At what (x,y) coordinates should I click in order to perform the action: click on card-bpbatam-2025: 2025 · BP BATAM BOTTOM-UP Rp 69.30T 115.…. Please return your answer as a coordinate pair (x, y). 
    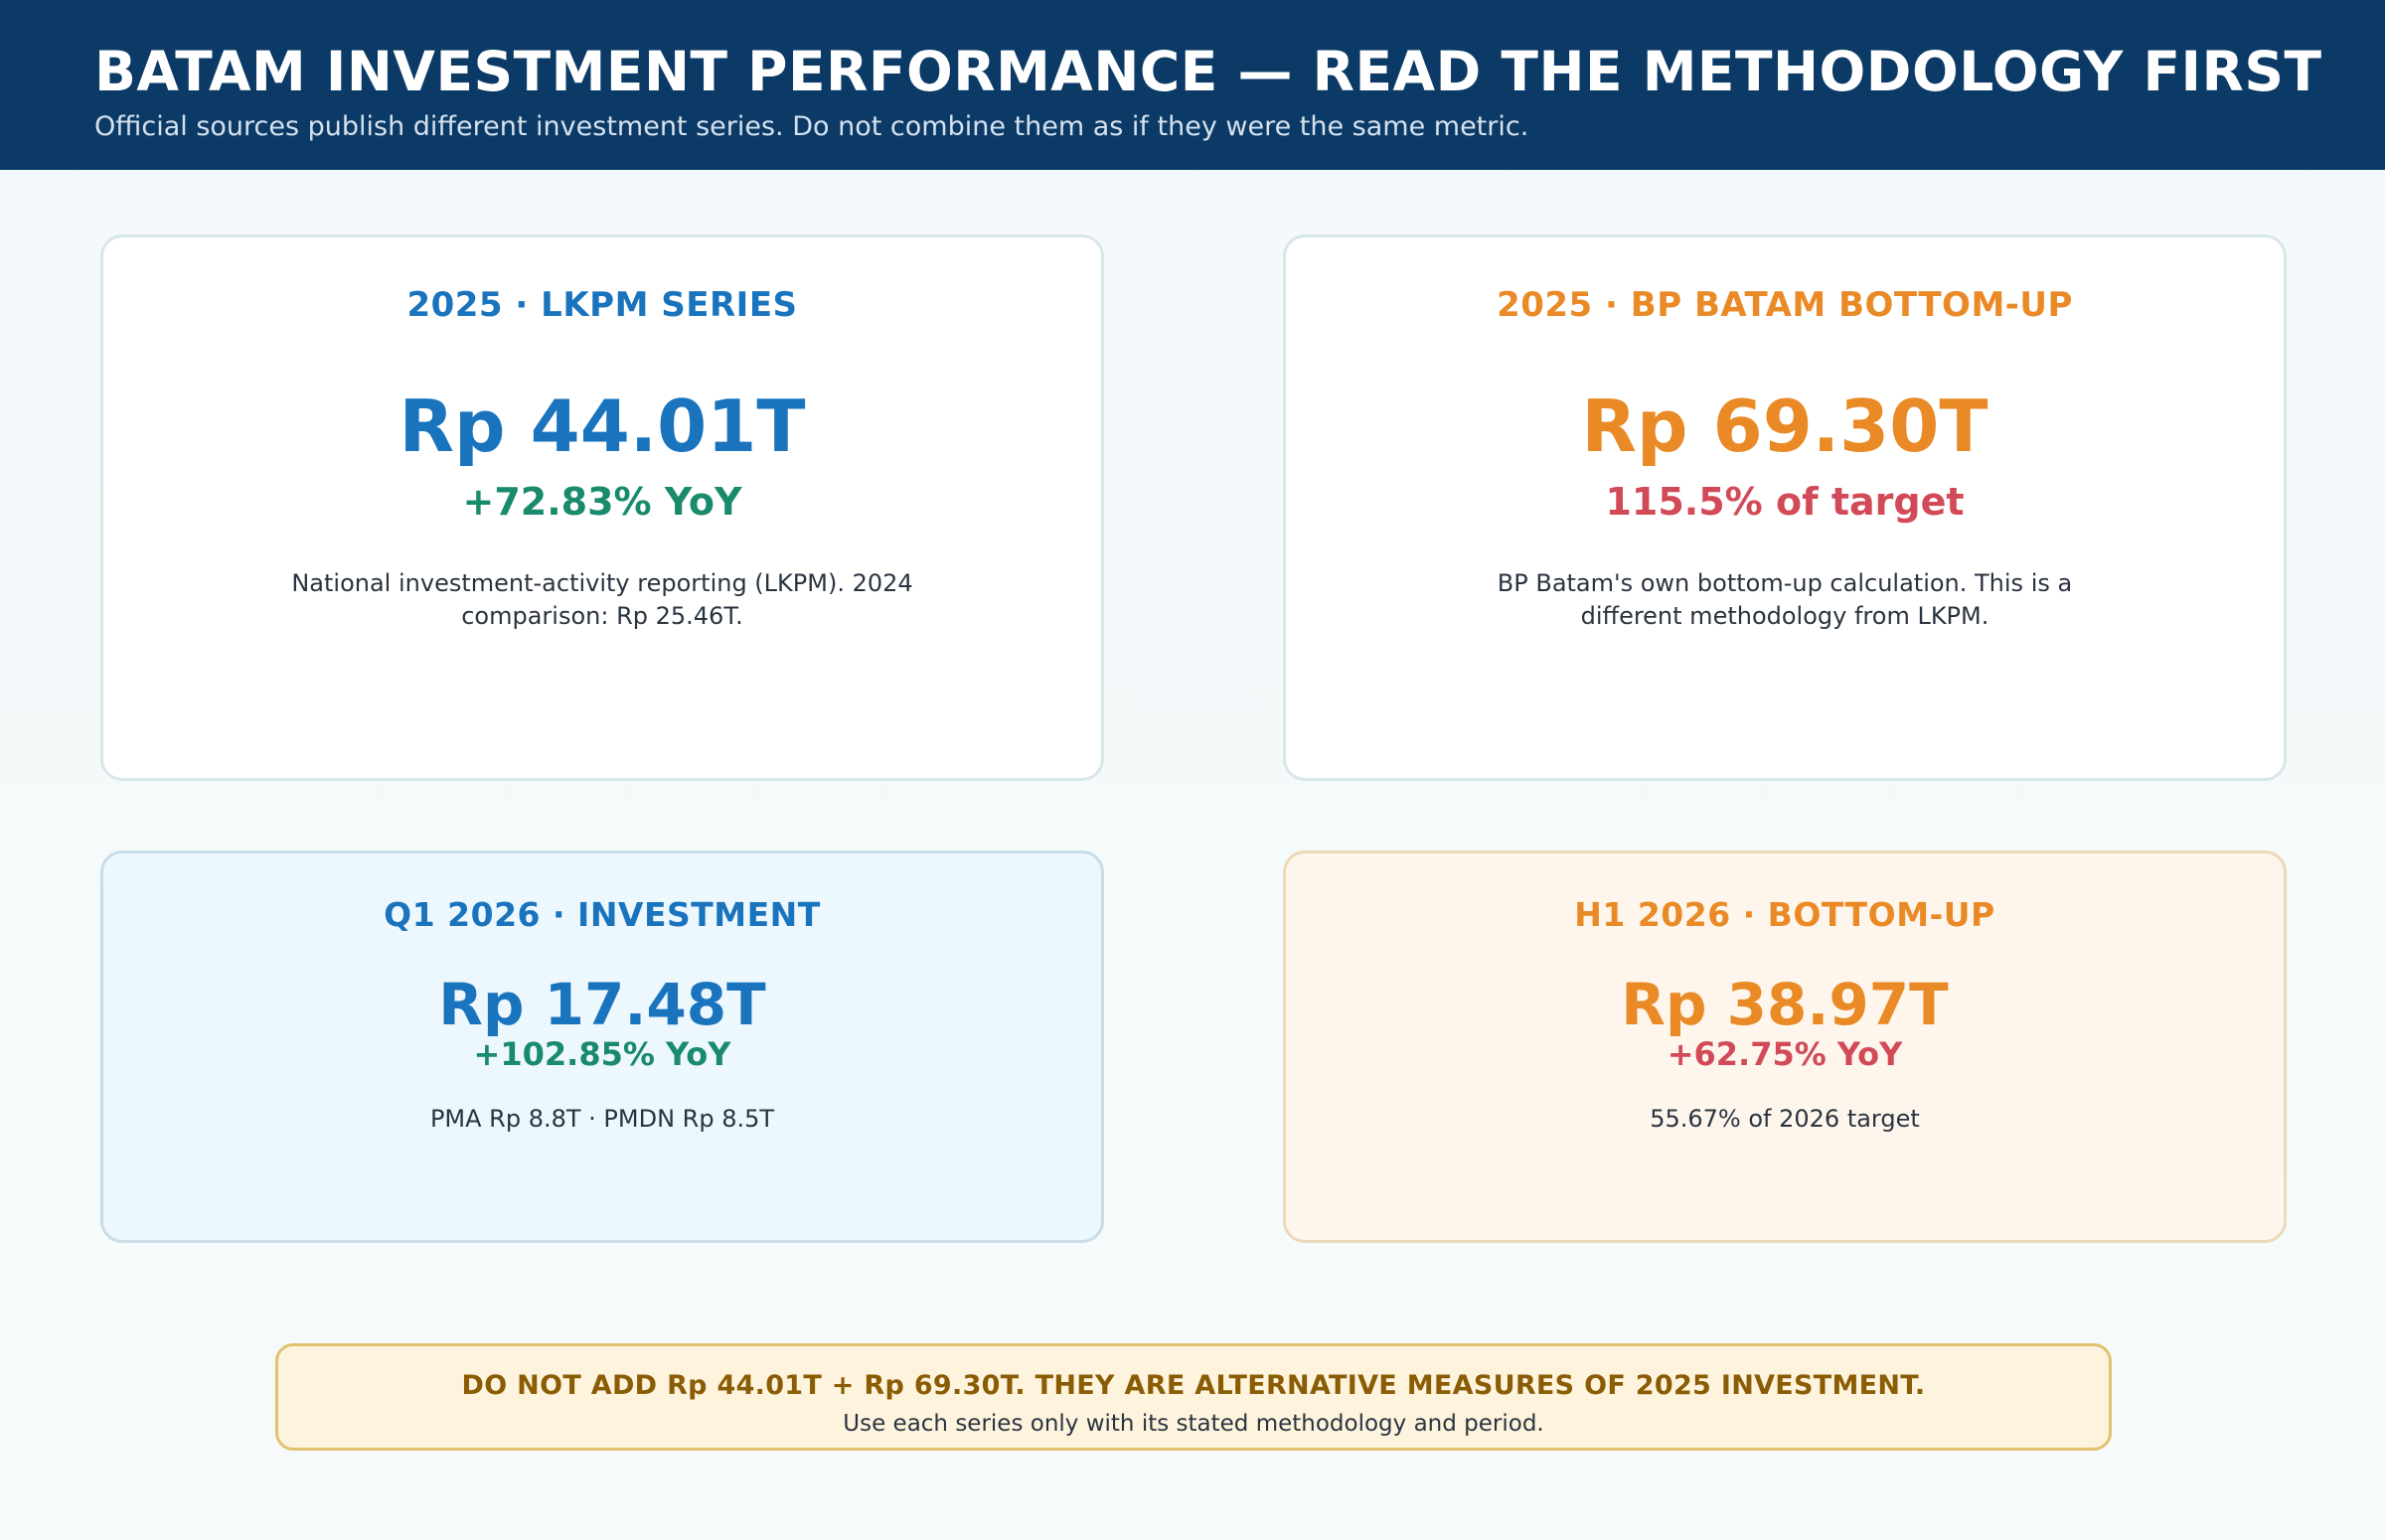
    Looking at the image, I should click on (1785, 507).